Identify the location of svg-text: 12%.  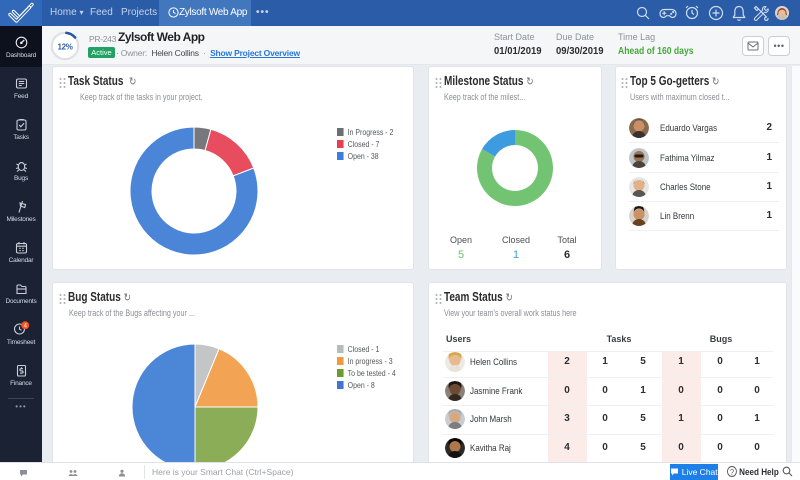
(64, 47).